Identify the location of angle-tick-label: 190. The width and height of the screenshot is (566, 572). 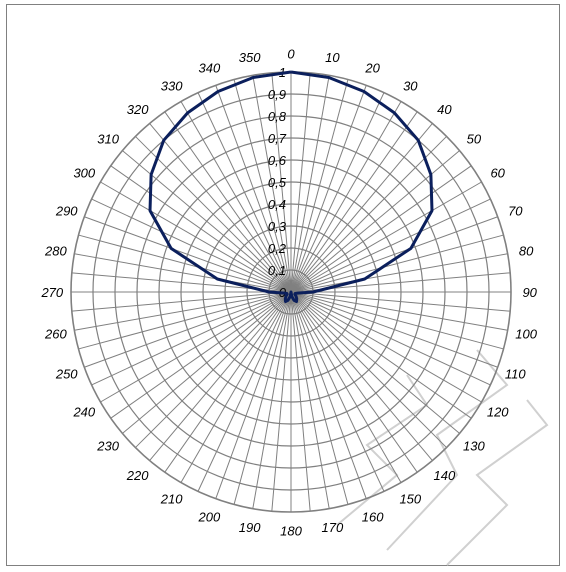
(250, 527).